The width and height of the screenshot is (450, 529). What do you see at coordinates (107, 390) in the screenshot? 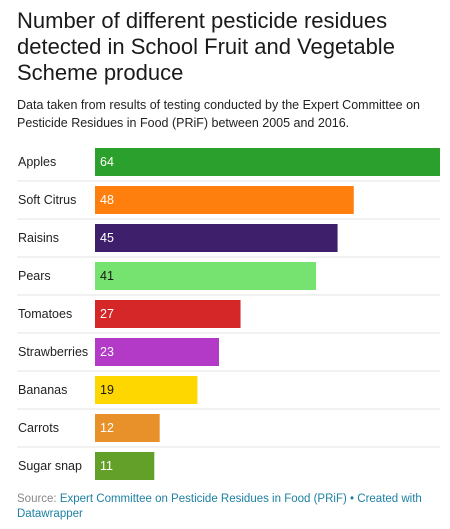
I see `value-label: 19` at bounding box center [107, 390].